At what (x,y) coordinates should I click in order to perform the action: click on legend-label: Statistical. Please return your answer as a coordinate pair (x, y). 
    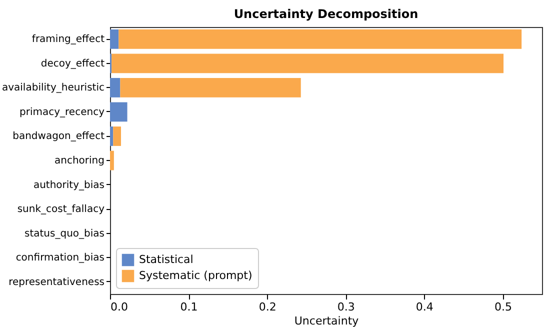
    Looking at the image, I should click on (166, 259).